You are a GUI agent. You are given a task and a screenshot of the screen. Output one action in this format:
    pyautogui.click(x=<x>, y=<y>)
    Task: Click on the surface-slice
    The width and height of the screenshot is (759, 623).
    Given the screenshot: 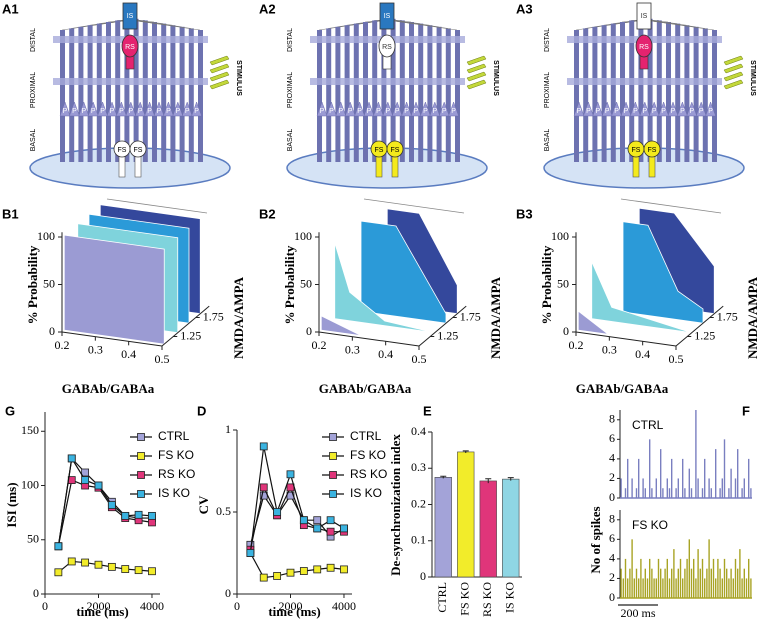 What is the action you would take?
    pyautogui.click(x=341, y=326)
    